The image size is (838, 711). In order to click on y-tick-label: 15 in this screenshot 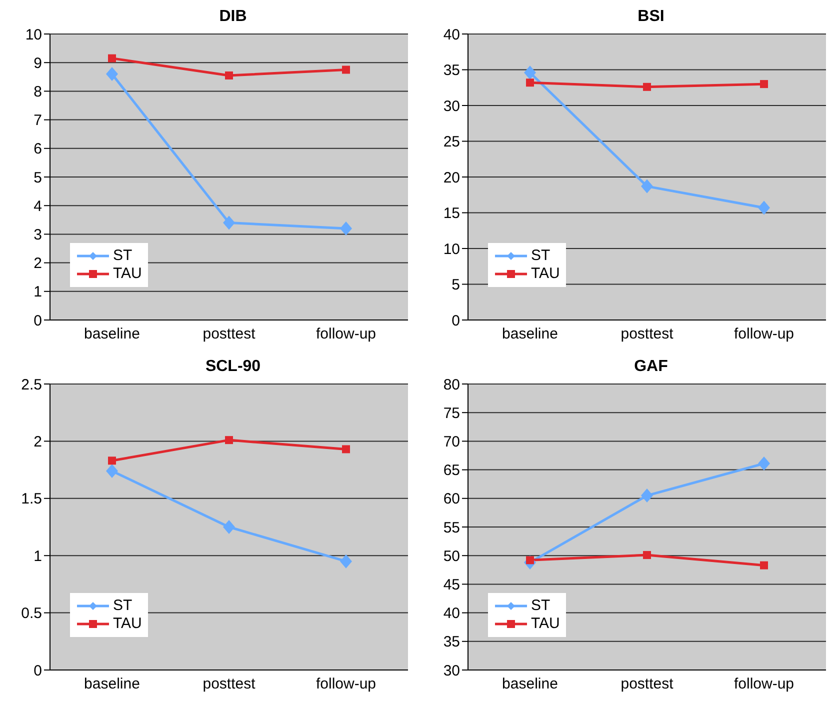, I will do `click(451, 213)`.